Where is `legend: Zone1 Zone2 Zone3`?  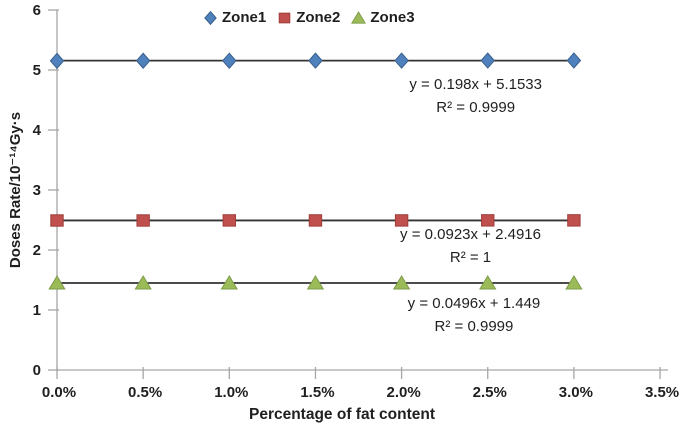 legend: Zone1 Zone2 Zone3 is located at coordinates (309, 17).